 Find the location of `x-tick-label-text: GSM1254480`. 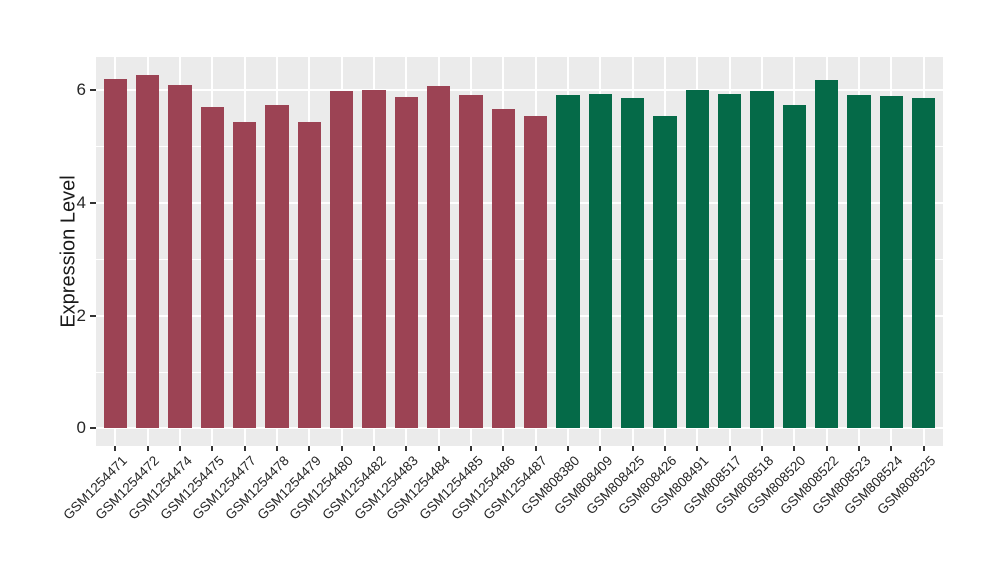

x-tick-label-text: GSM1254480 is located at coordinates (321, 488).